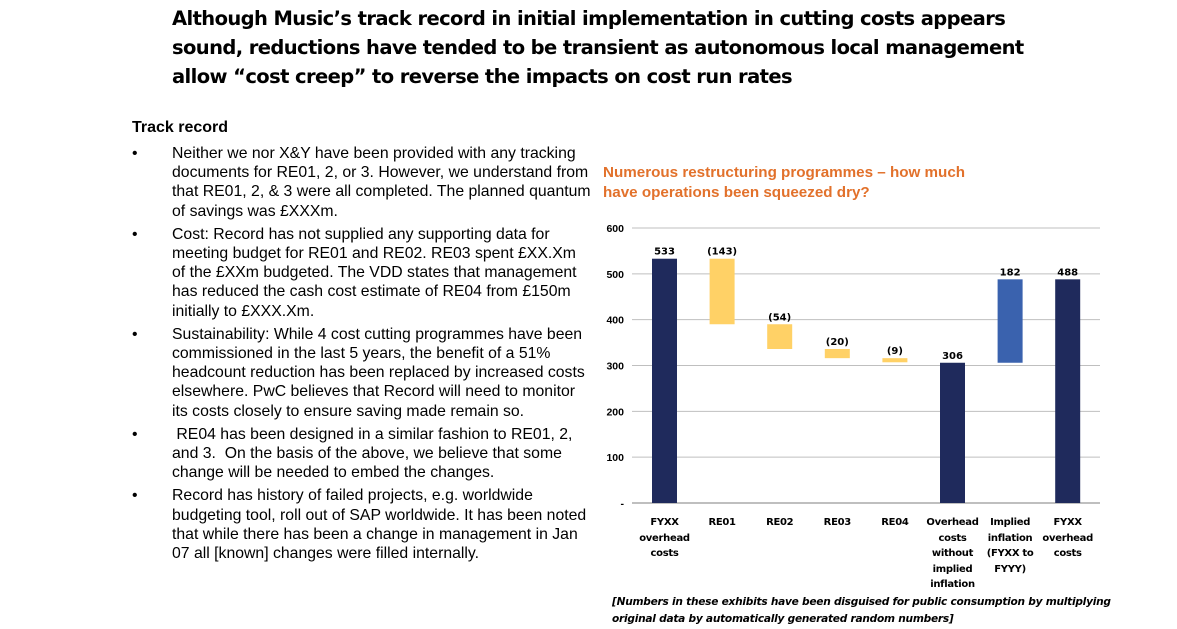 The height and width of the screenshot is (629, 1177). I want to click on data-labels: 533 (143) (54) (20) (9) 306 182 488, so click(866, 304).